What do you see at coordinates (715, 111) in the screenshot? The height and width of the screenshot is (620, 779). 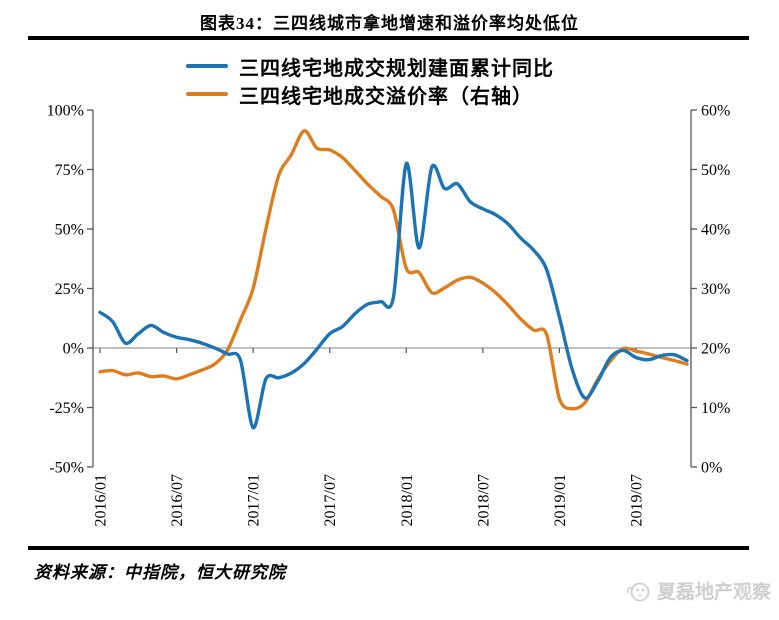 I see `right-axis-tick-label: 60%` at bounding box center [715, 111].